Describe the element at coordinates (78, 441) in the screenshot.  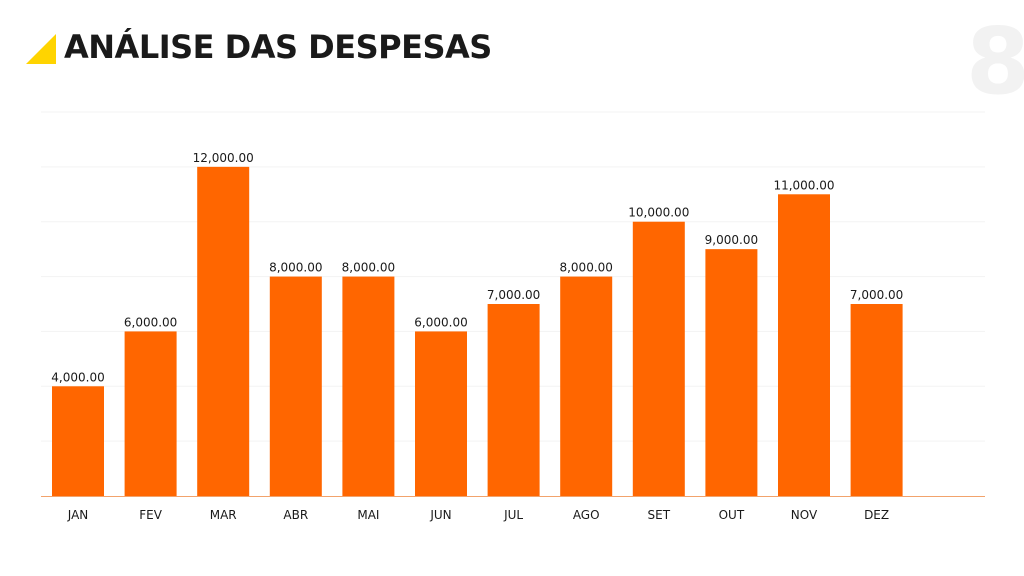
I see `bar-jan` at that location.